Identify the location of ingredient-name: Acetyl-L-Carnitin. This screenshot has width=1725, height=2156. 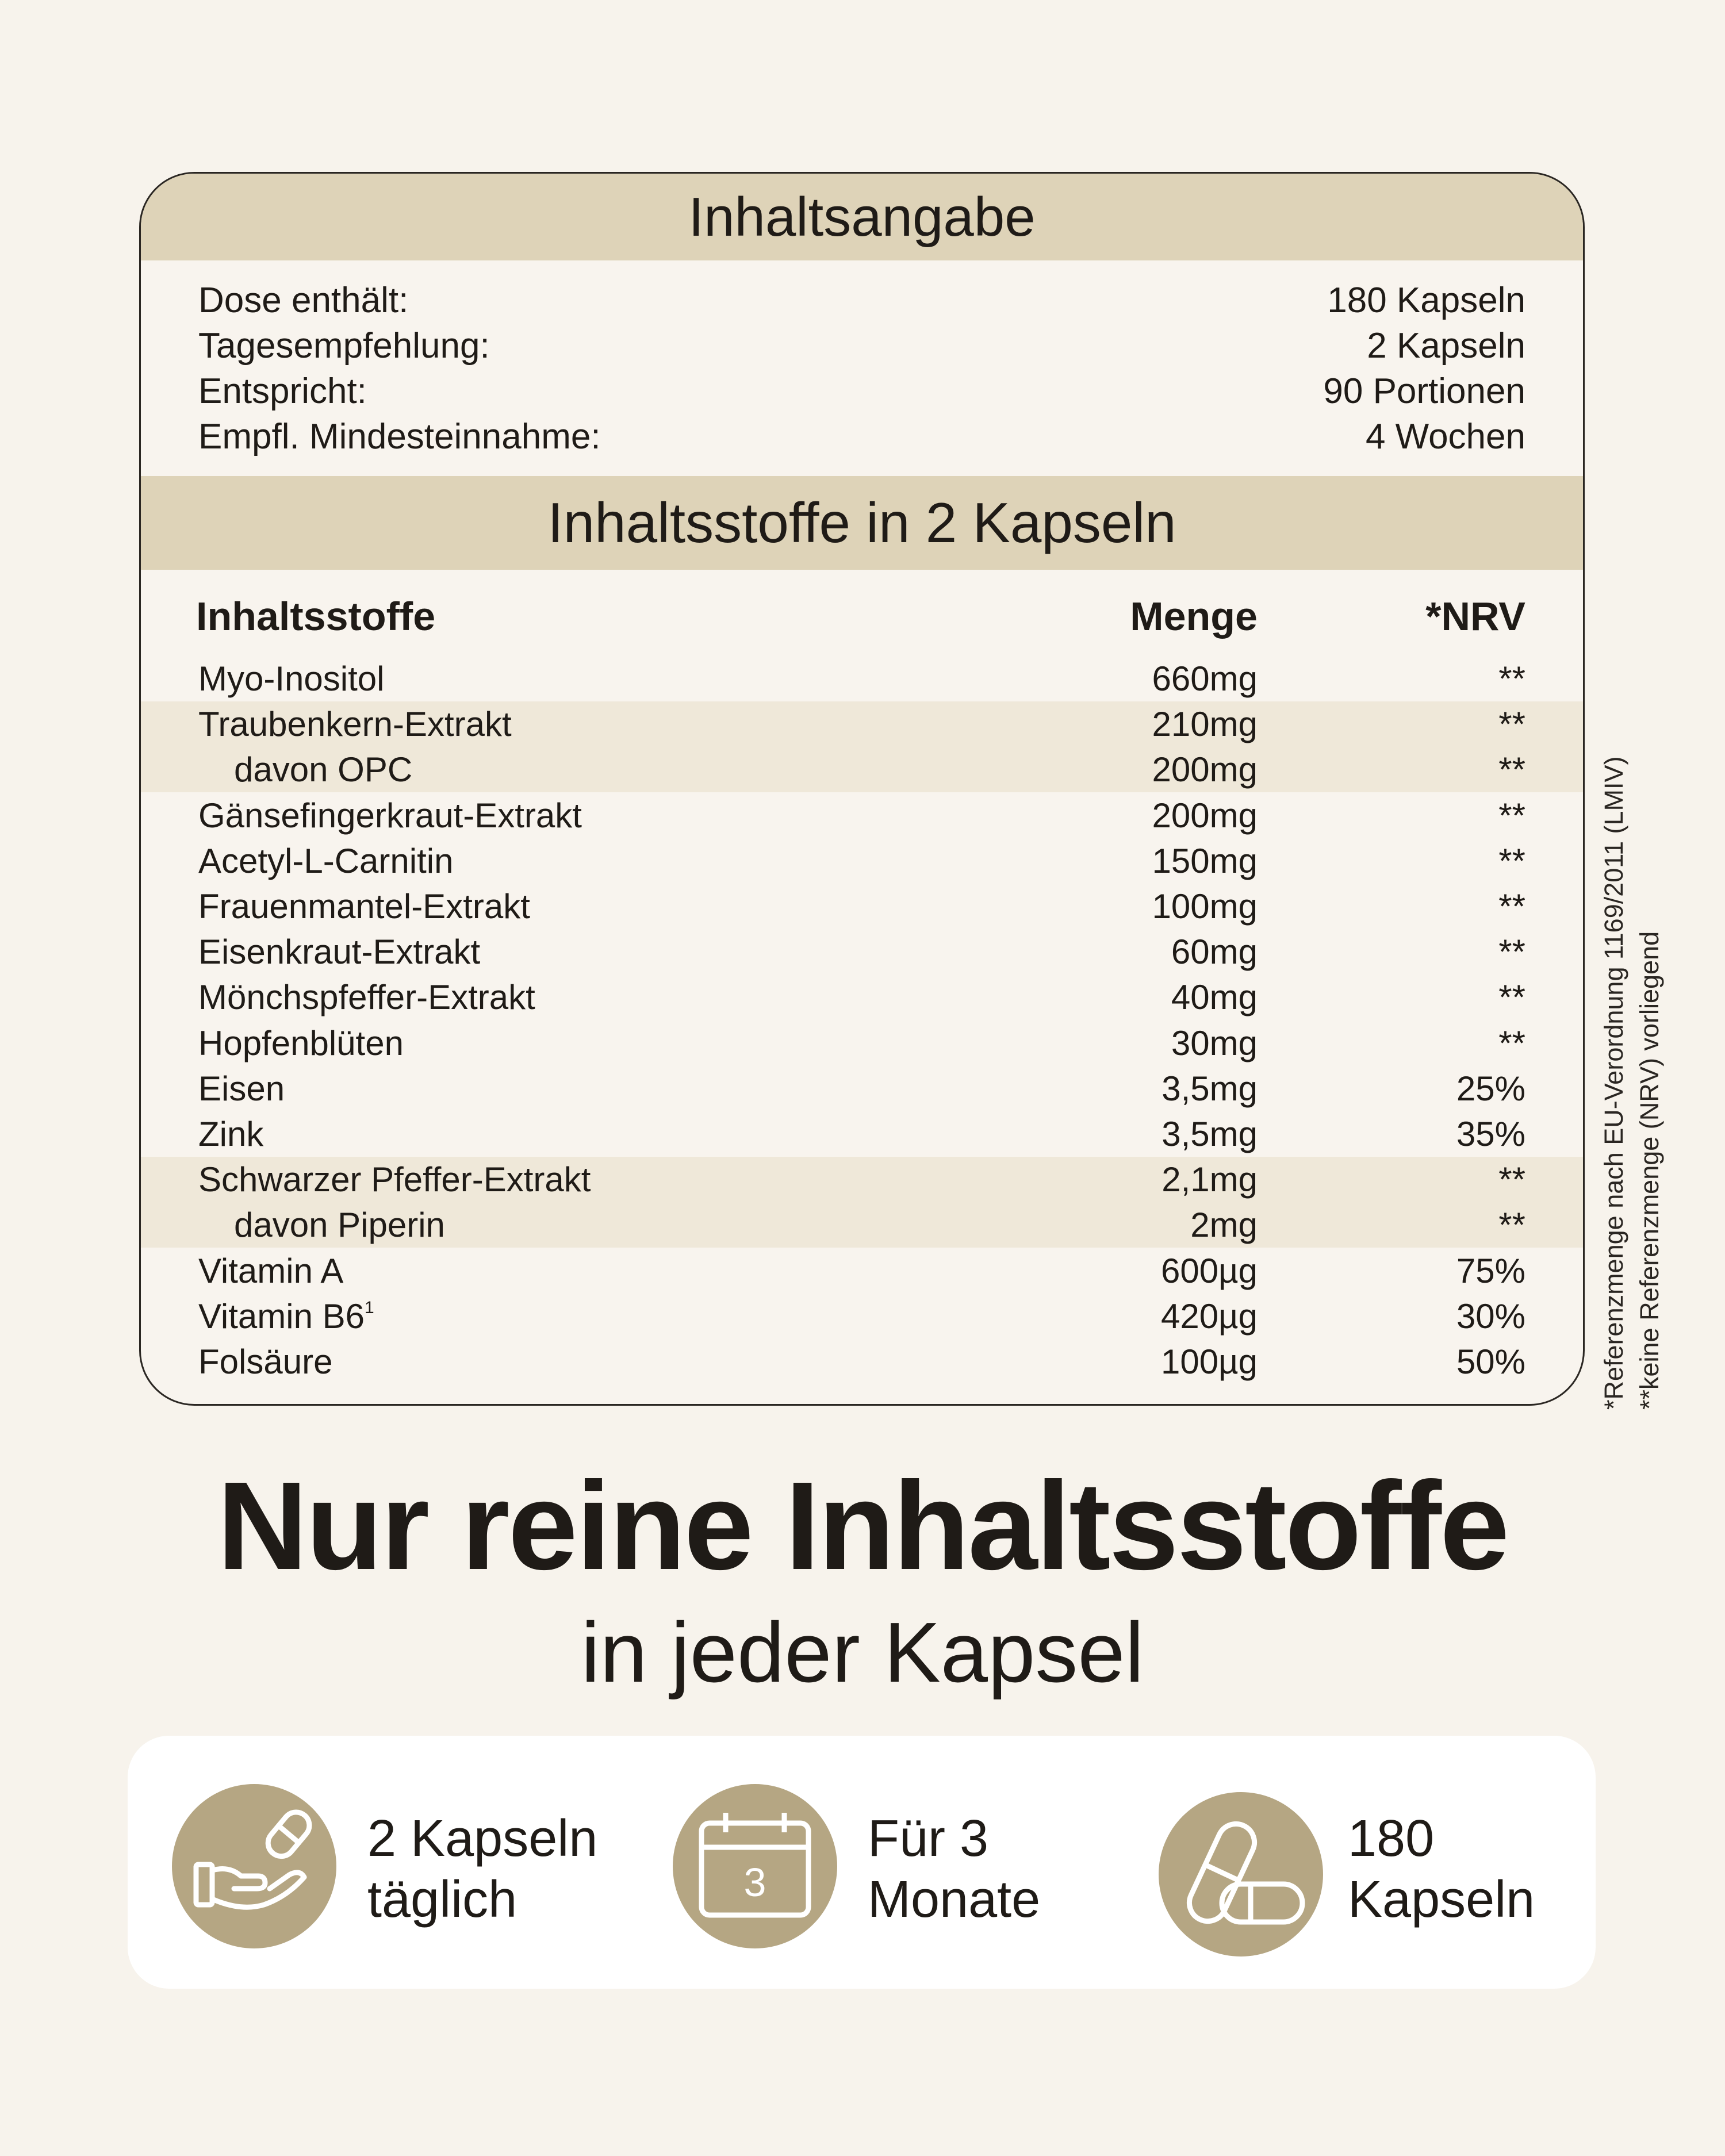
(325, 861).